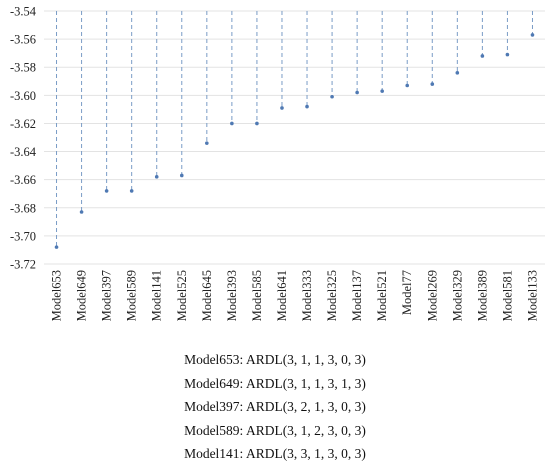 This screenshot has height=466, width=550. What do you see at coordinates (307, 295) in the screenshot?
I see `x-tick-label: Model333` at bounding box center [307, 295].